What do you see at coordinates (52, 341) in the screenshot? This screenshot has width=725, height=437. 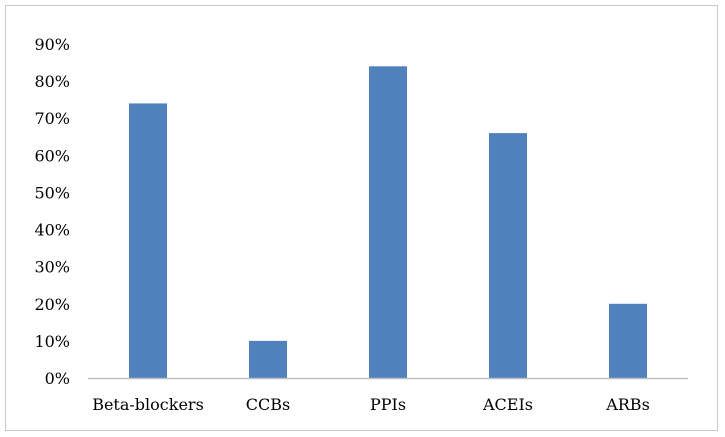 I see `y-tick-label: 10%` at bounding box center [52, 341].